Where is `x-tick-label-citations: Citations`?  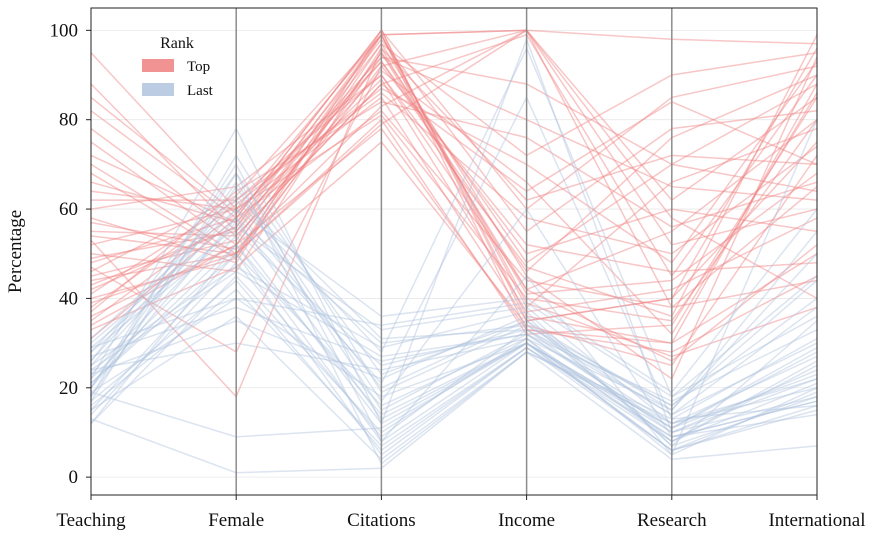
x-tick-label-citations: Citations is located at coordinates (381, 520).